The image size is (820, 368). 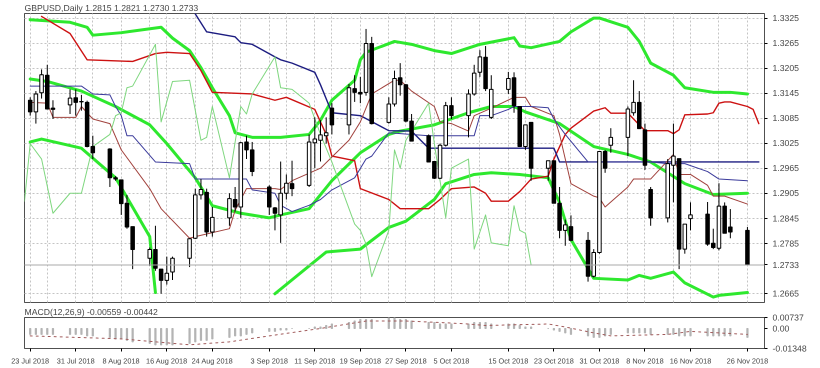 I want to click on line-series, so click(x=389, y=333).